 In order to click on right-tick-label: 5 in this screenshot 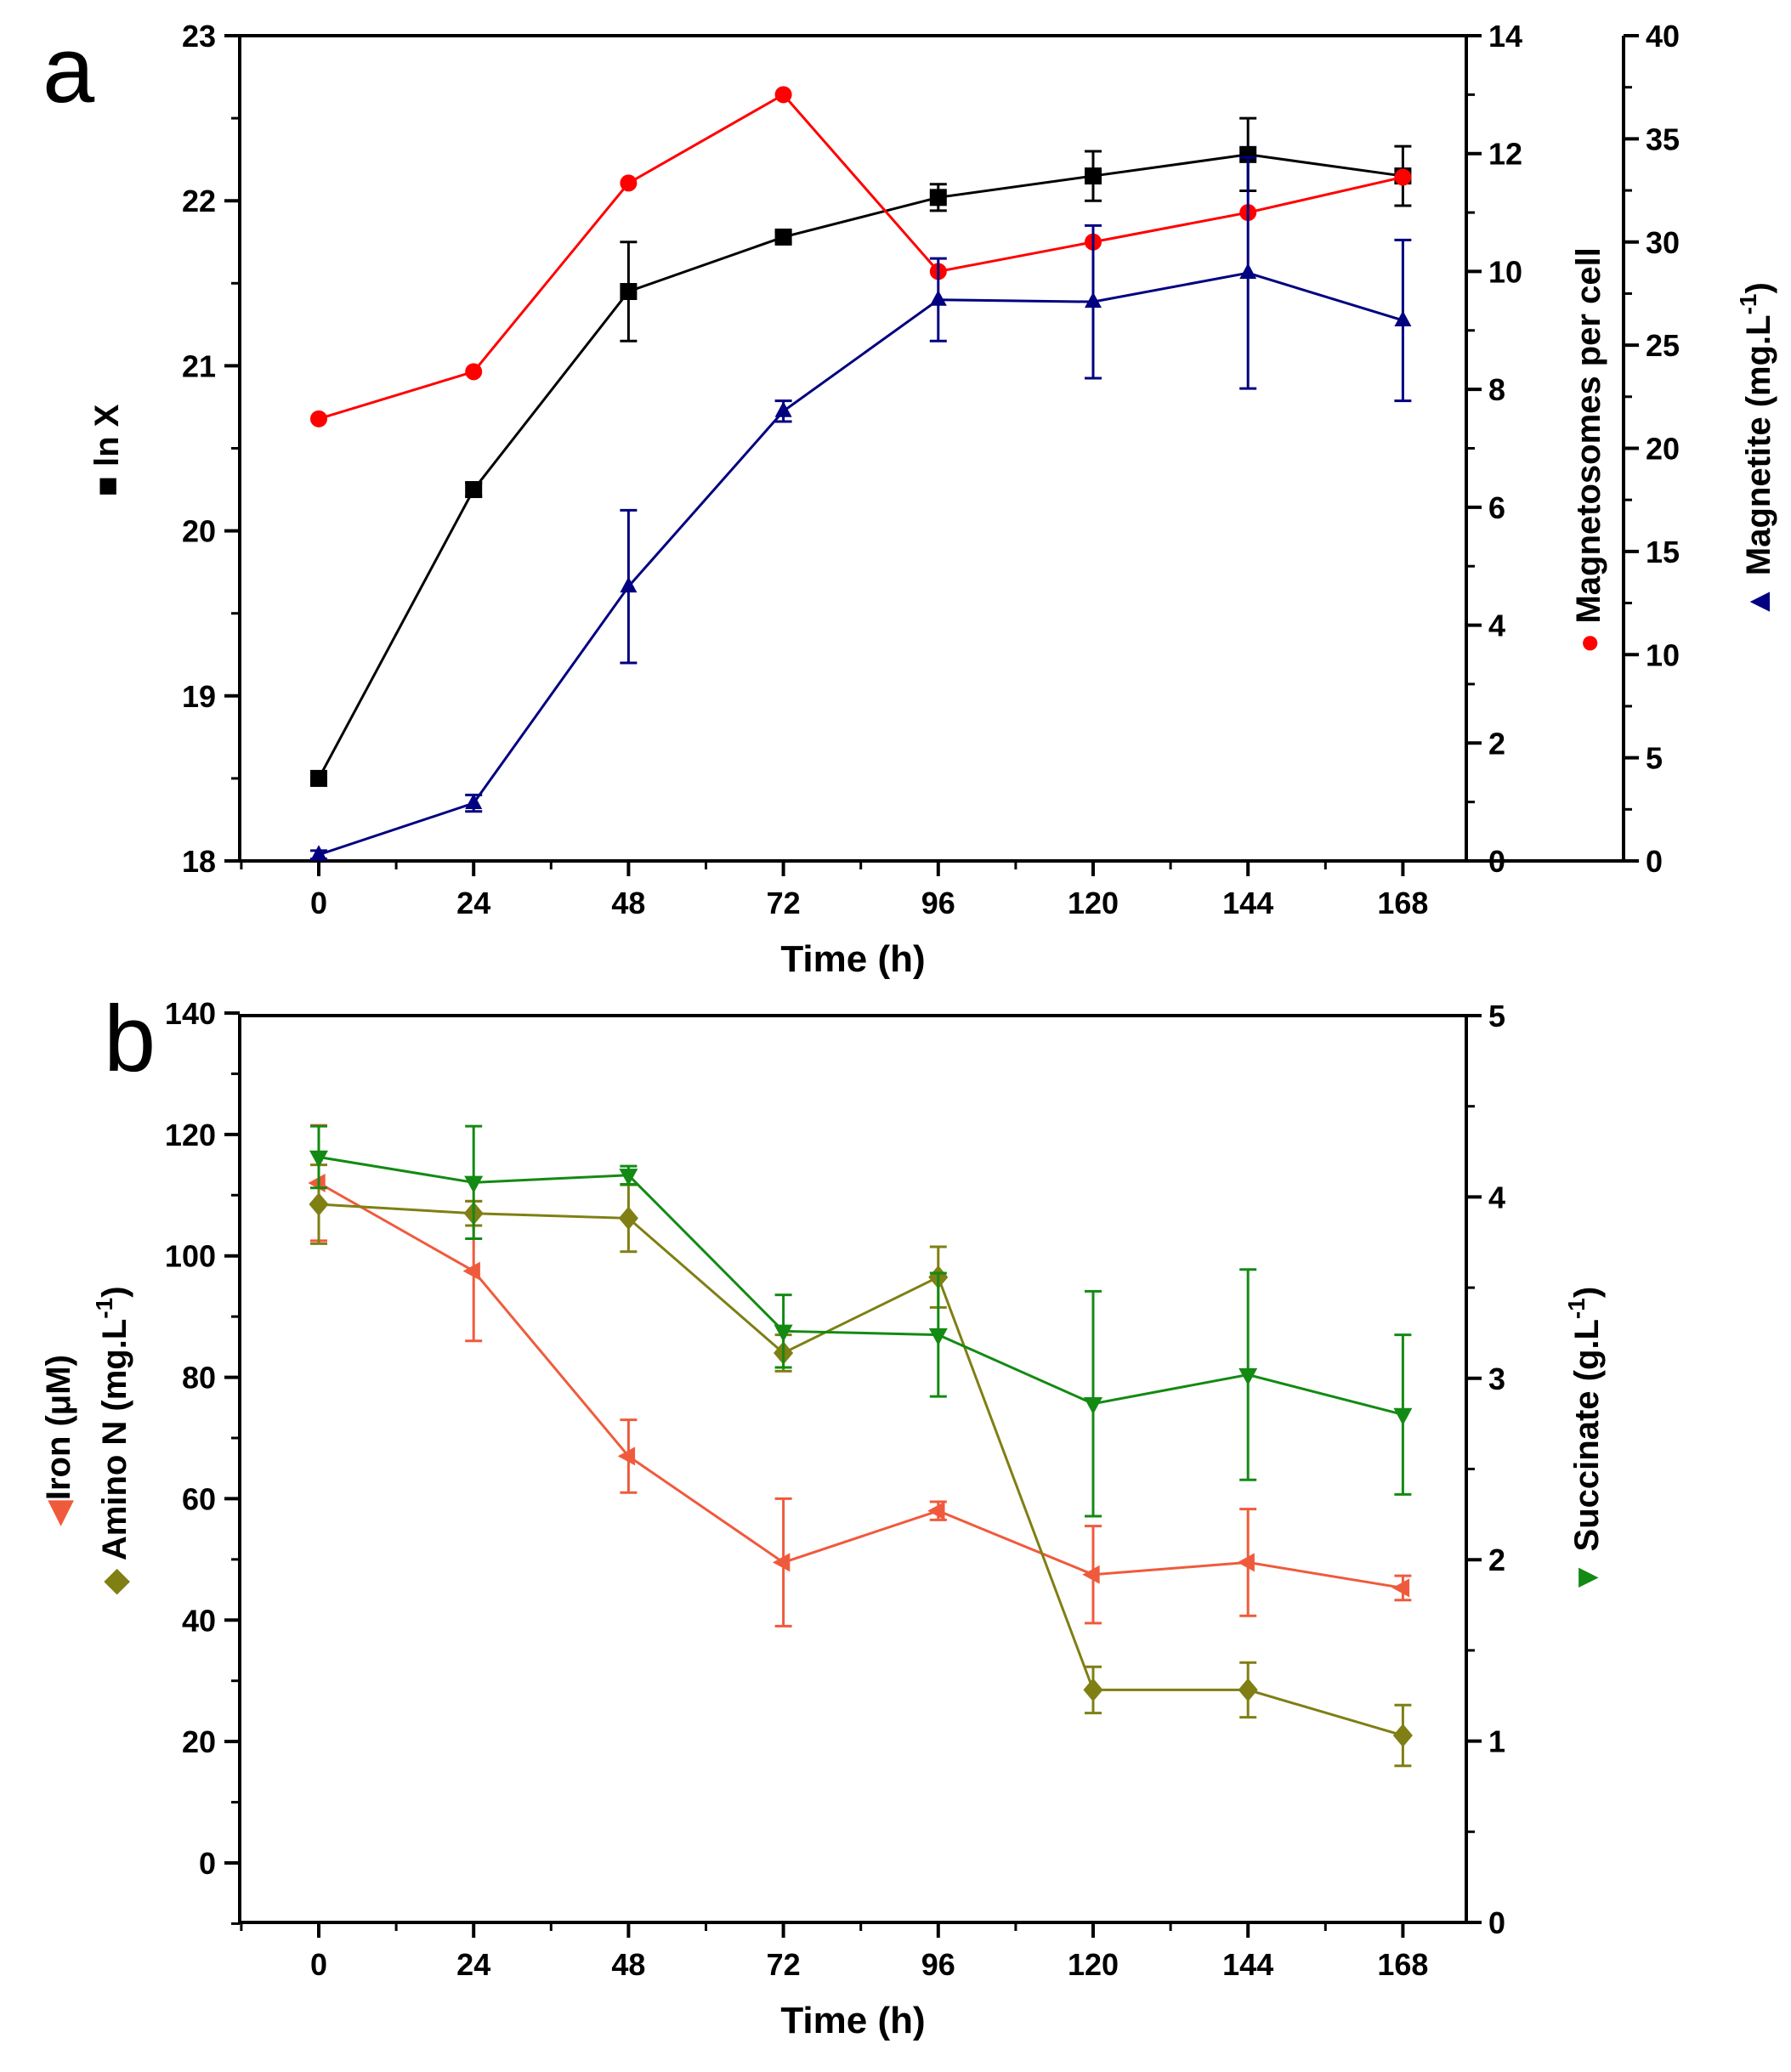, I will do `click(1496, 1016)`.